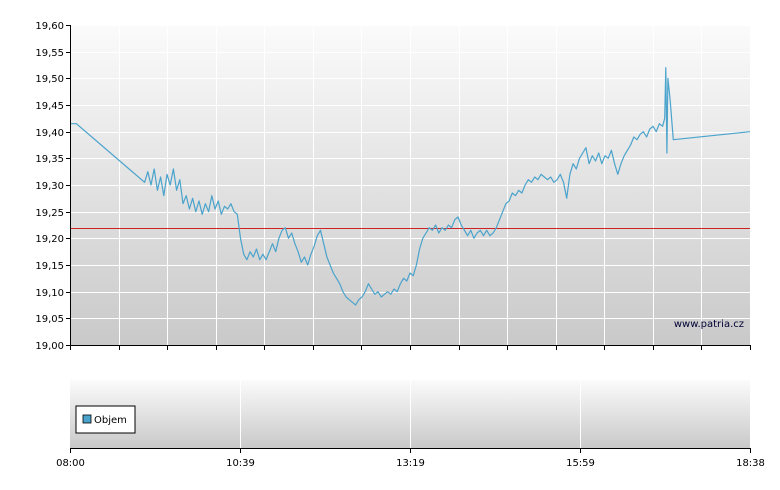  What do you see at coordinates (49, 106) in the screenshot?
I see `y-tick-label: 19,45` at bounding box center [49, 106].